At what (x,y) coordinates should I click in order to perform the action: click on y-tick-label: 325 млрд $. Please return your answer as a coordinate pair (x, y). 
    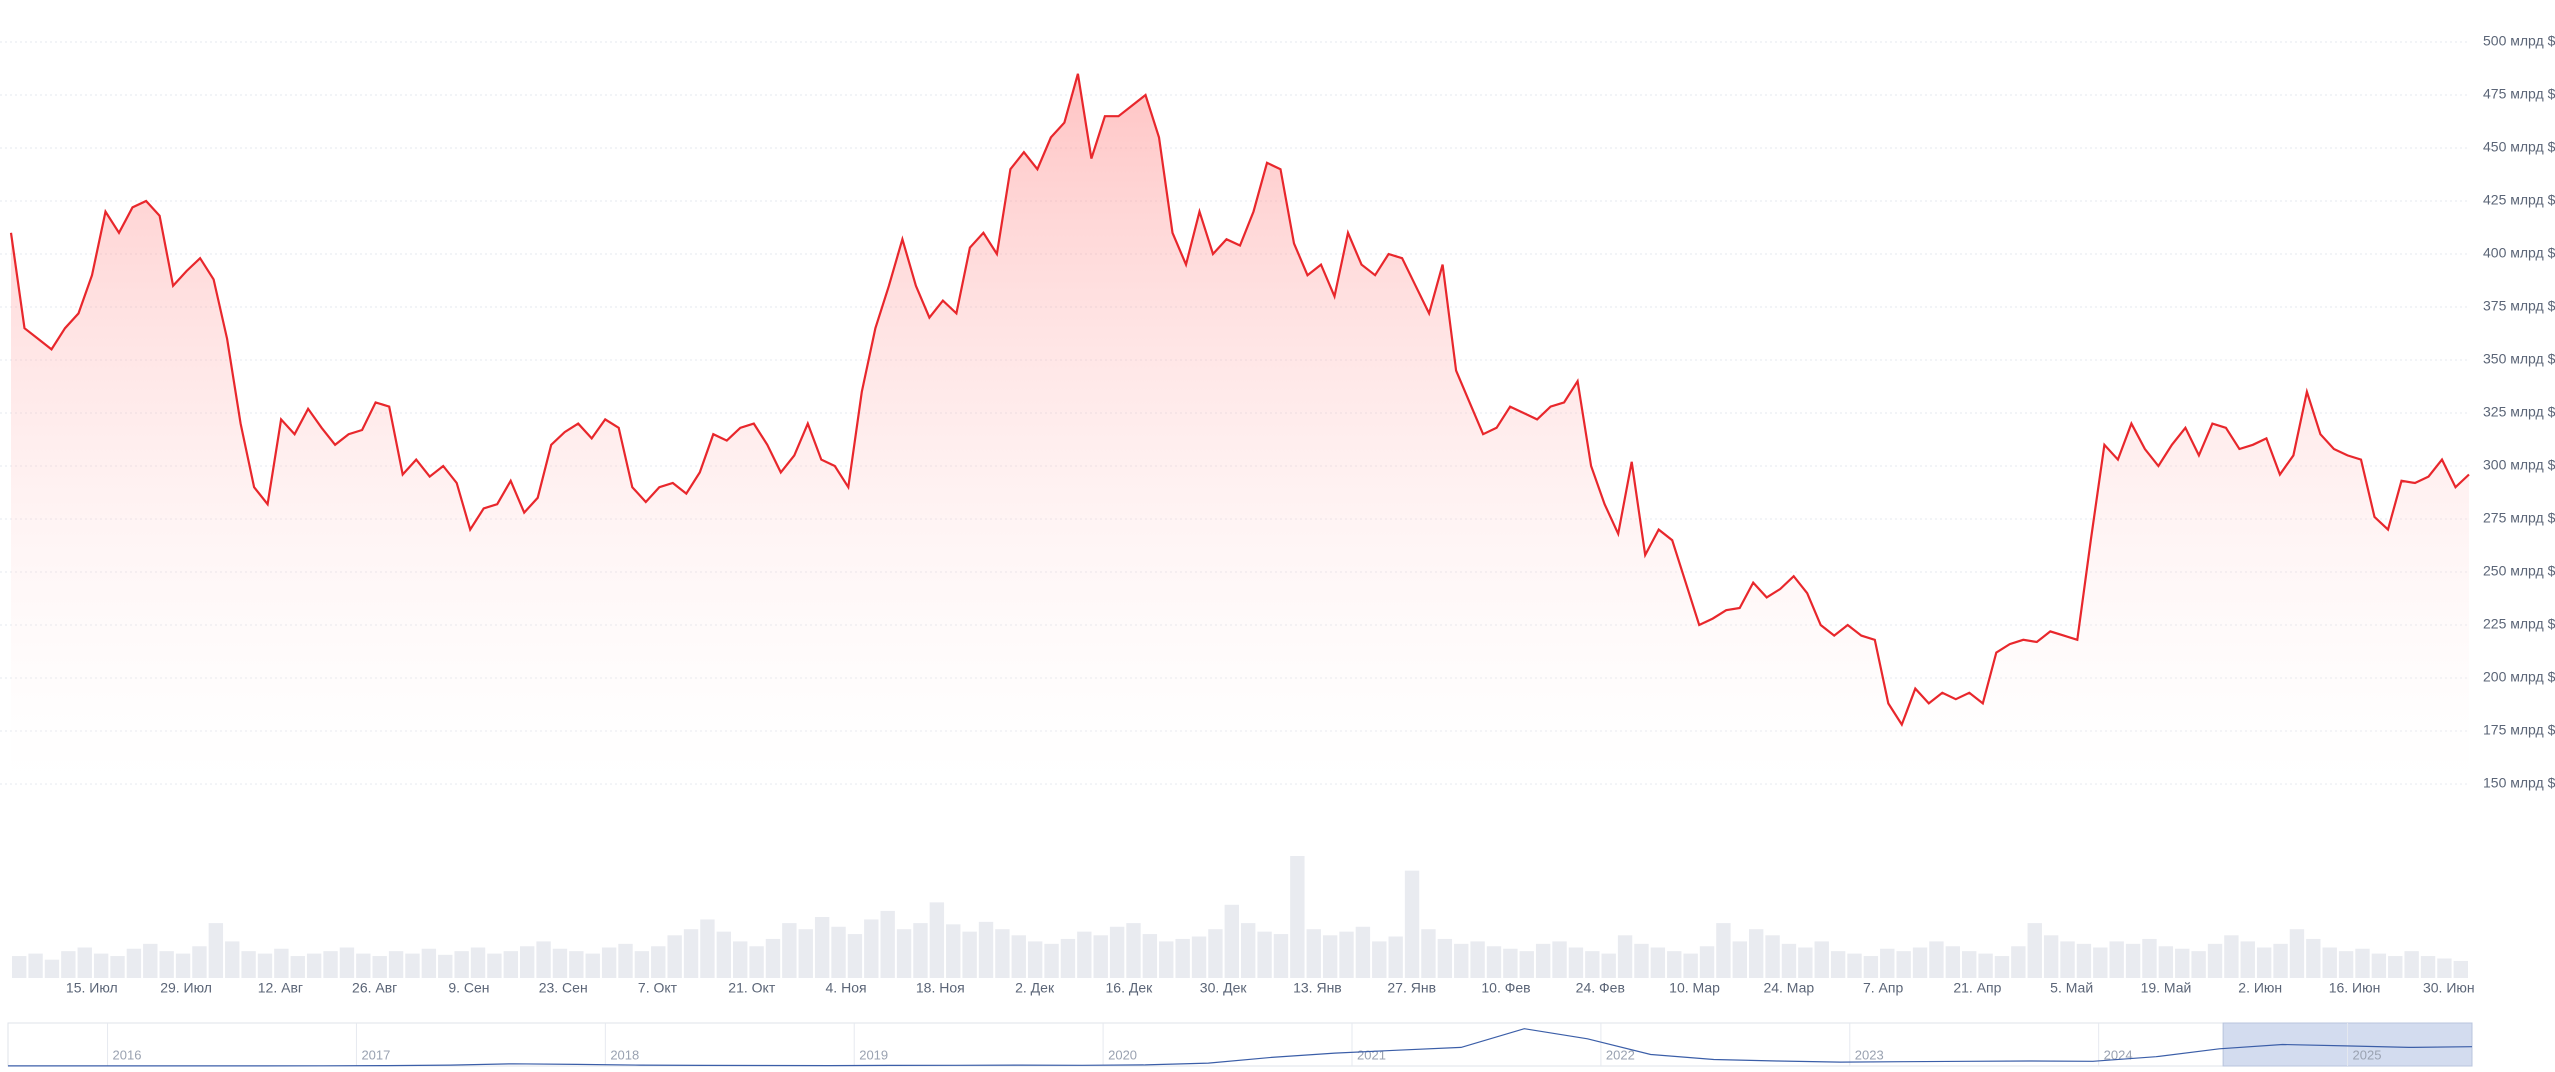
    Looking at the image, I should click on (2519, 412).